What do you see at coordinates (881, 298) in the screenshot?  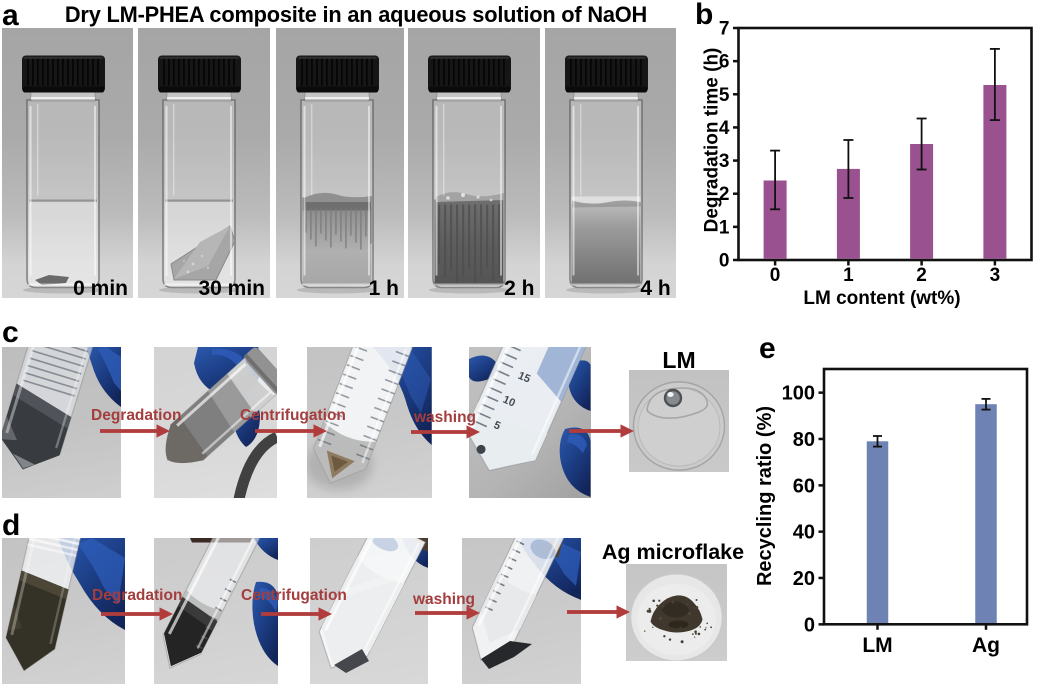 I see `svg-text: LM content (wt%)` at bounding box center [881, 298].